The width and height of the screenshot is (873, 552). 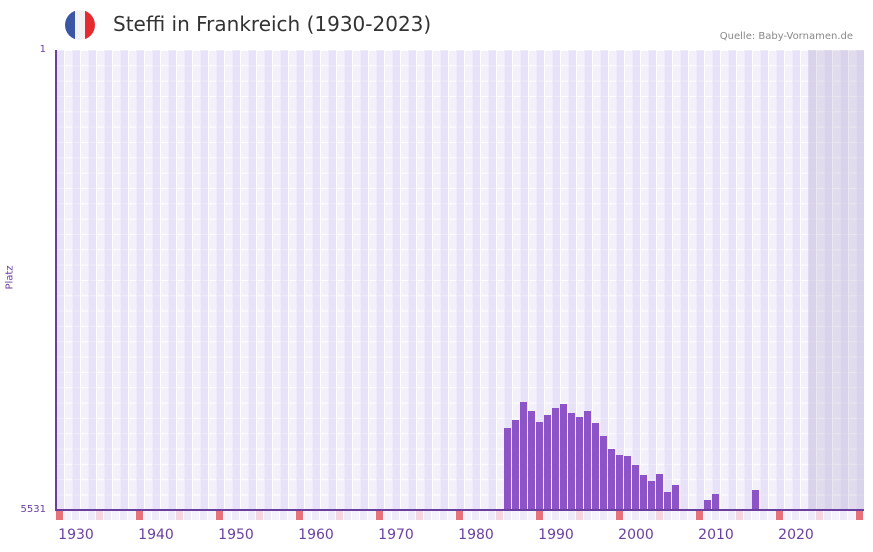 What do you see at coordinates (547, 462) in the screenshot?
I see `bar-1989` at bounding box center [547, 462].